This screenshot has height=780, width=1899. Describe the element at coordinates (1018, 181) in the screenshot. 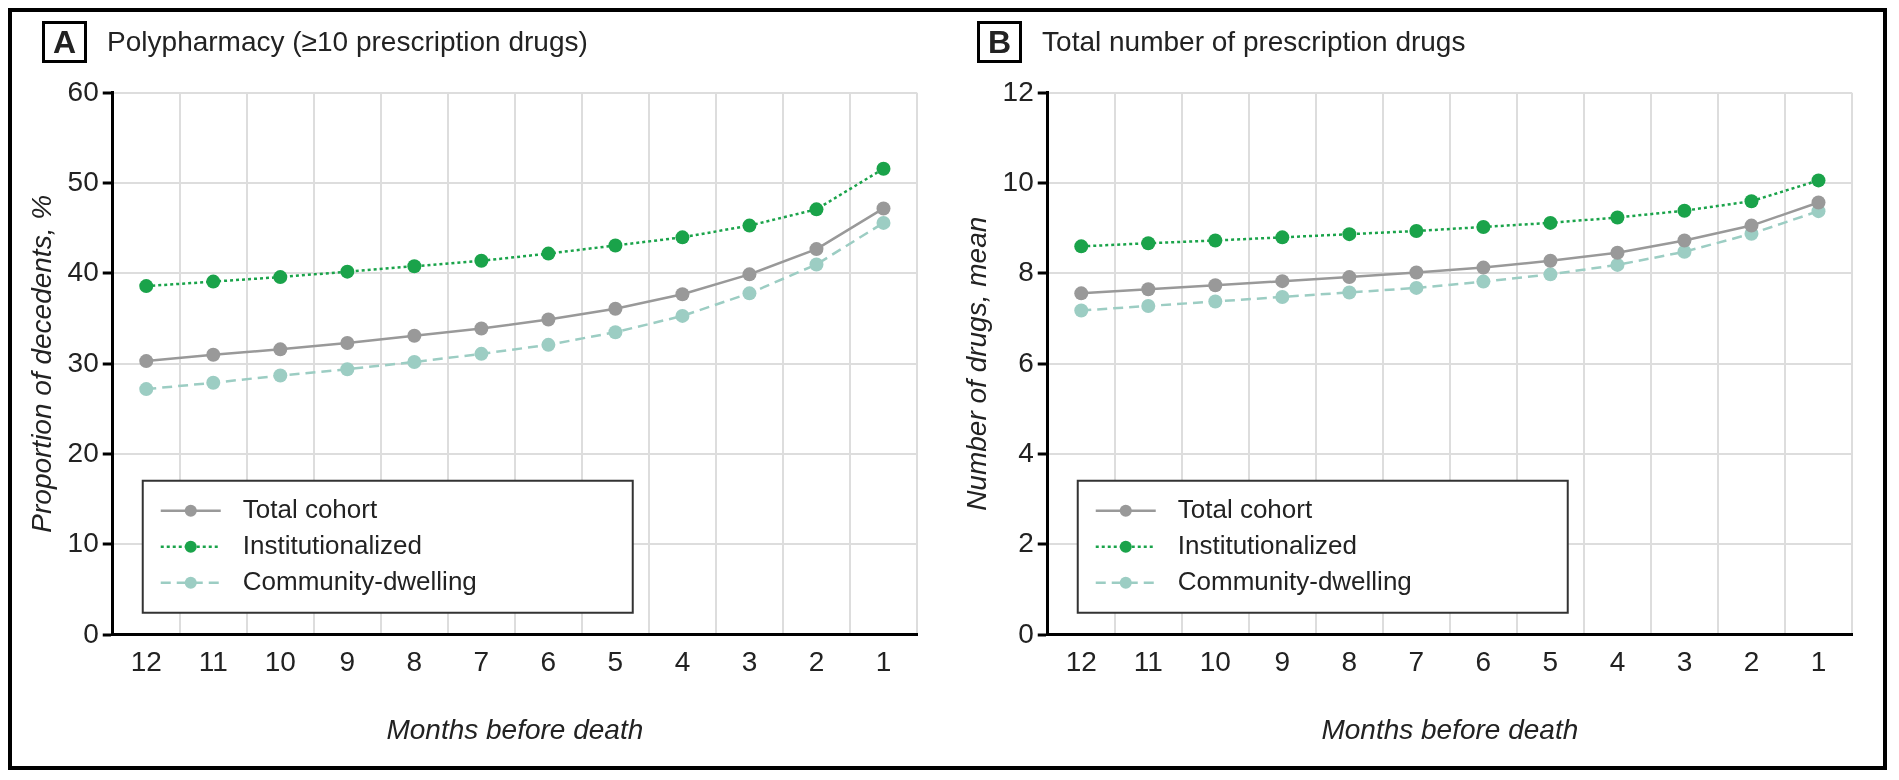

I see `y-tick-label: 10` at that location.